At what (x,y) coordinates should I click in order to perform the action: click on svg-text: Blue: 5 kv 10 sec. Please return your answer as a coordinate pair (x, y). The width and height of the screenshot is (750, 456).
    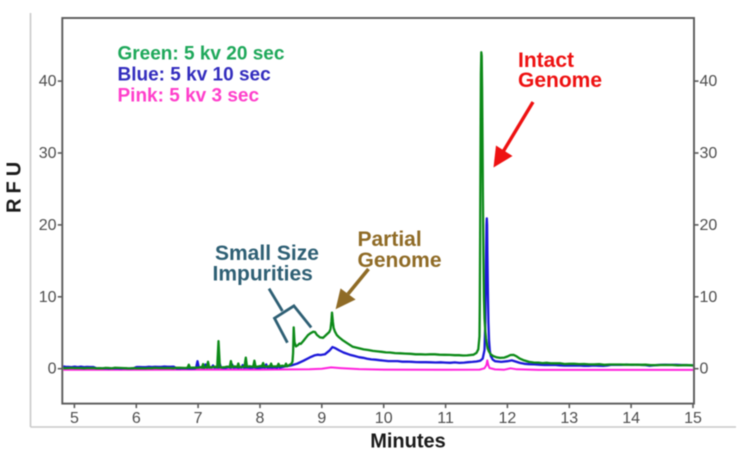
    Looking at the image, I should click on (195, 75).